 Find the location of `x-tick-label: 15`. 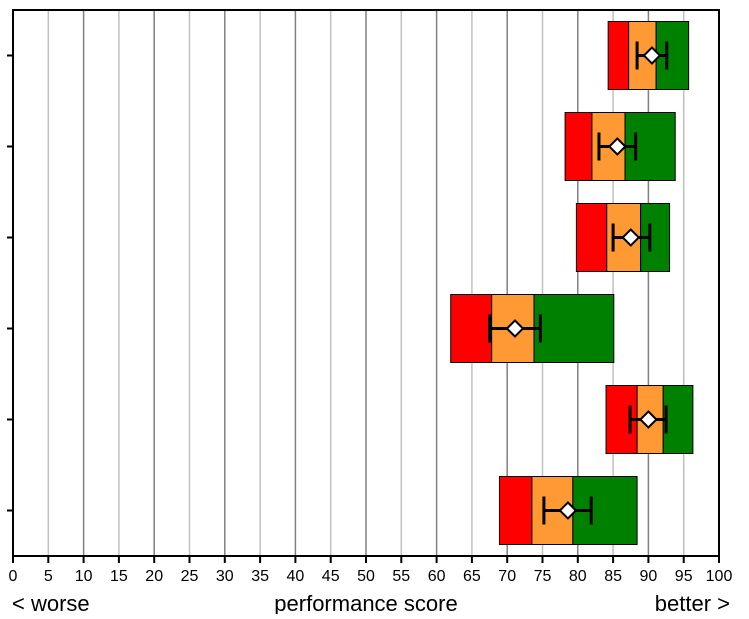

x-tick-label: 15 is located at coordinates (119, 576).